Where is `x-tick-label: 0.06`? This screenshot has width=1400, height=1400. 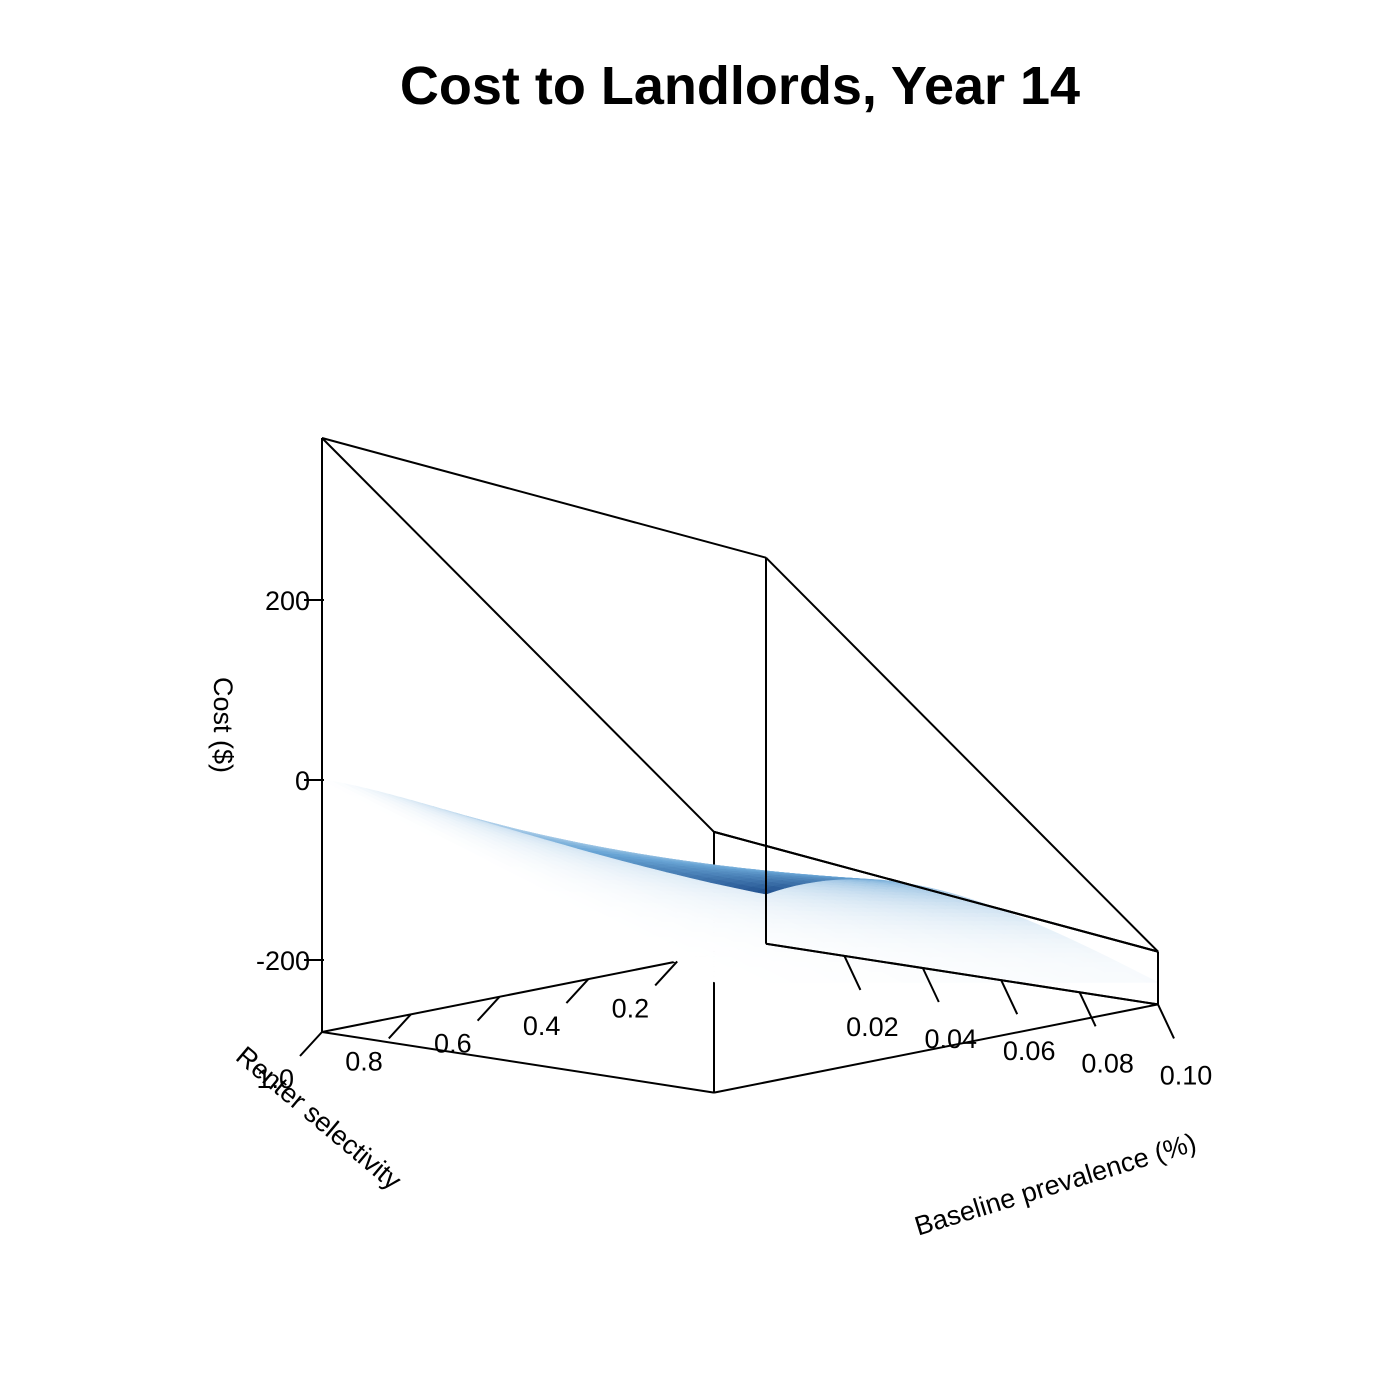
x-tick-label: 0.06 is located at coordinates (1029, 1051).